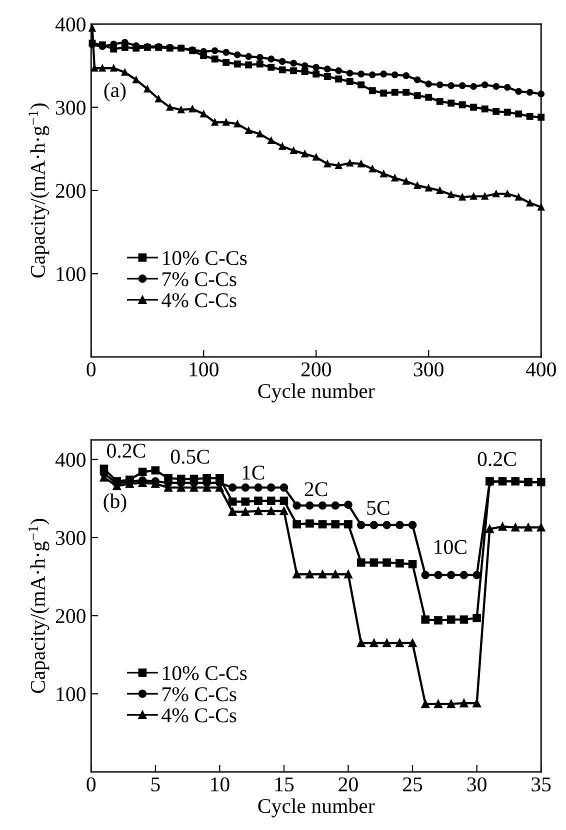 The width and height of the screenshot is (566, 830). I want to click on x-tick-label: 30, so click(476, 784).